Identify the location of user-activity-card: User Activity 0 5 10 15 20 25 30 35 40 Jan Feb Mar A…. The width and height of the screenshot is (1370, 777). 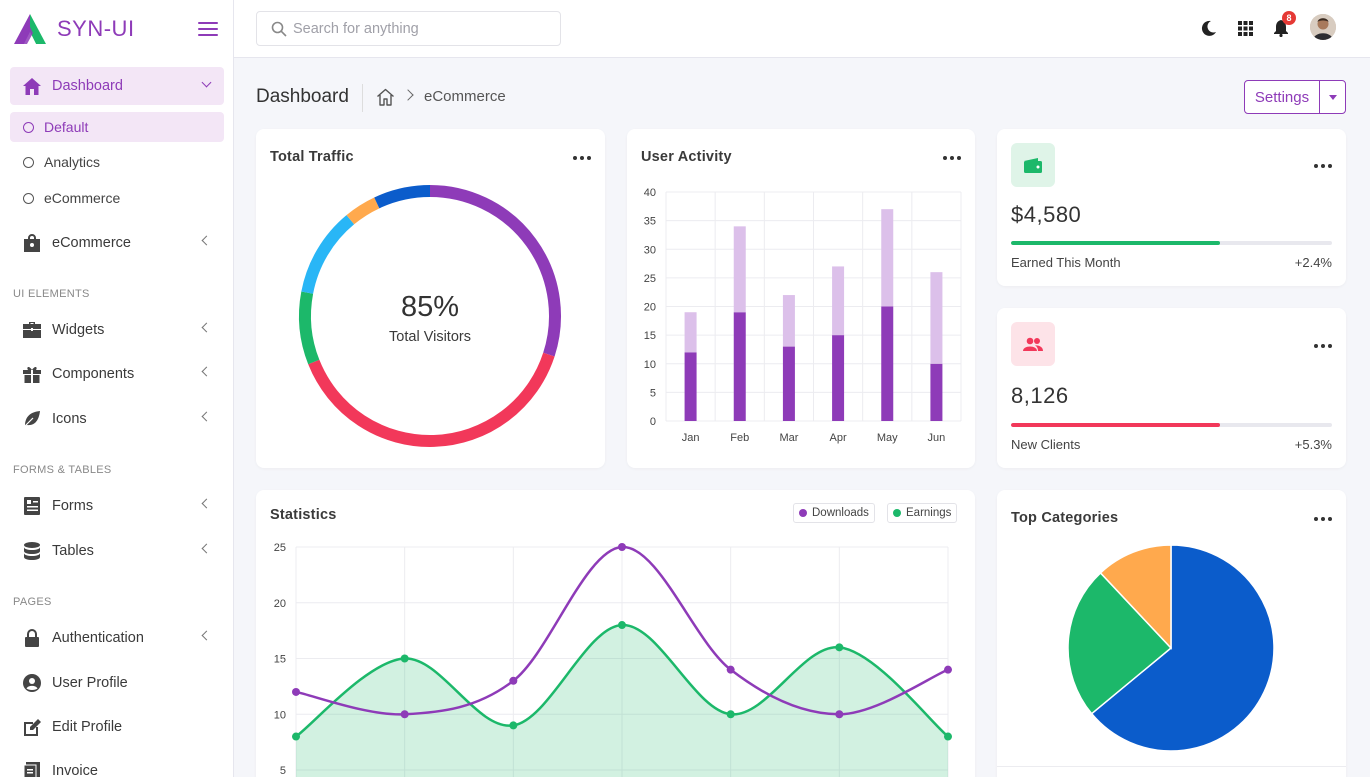
(801, 298).